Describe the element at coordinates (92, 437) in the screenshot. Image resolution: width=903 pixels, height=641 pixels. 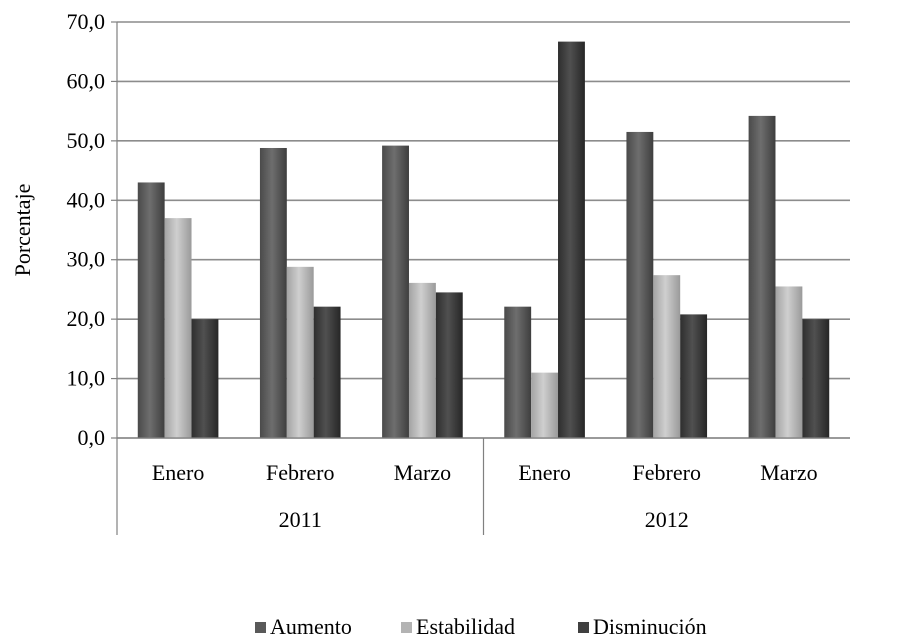
I see `y-tick-label: 0,0` at that location.